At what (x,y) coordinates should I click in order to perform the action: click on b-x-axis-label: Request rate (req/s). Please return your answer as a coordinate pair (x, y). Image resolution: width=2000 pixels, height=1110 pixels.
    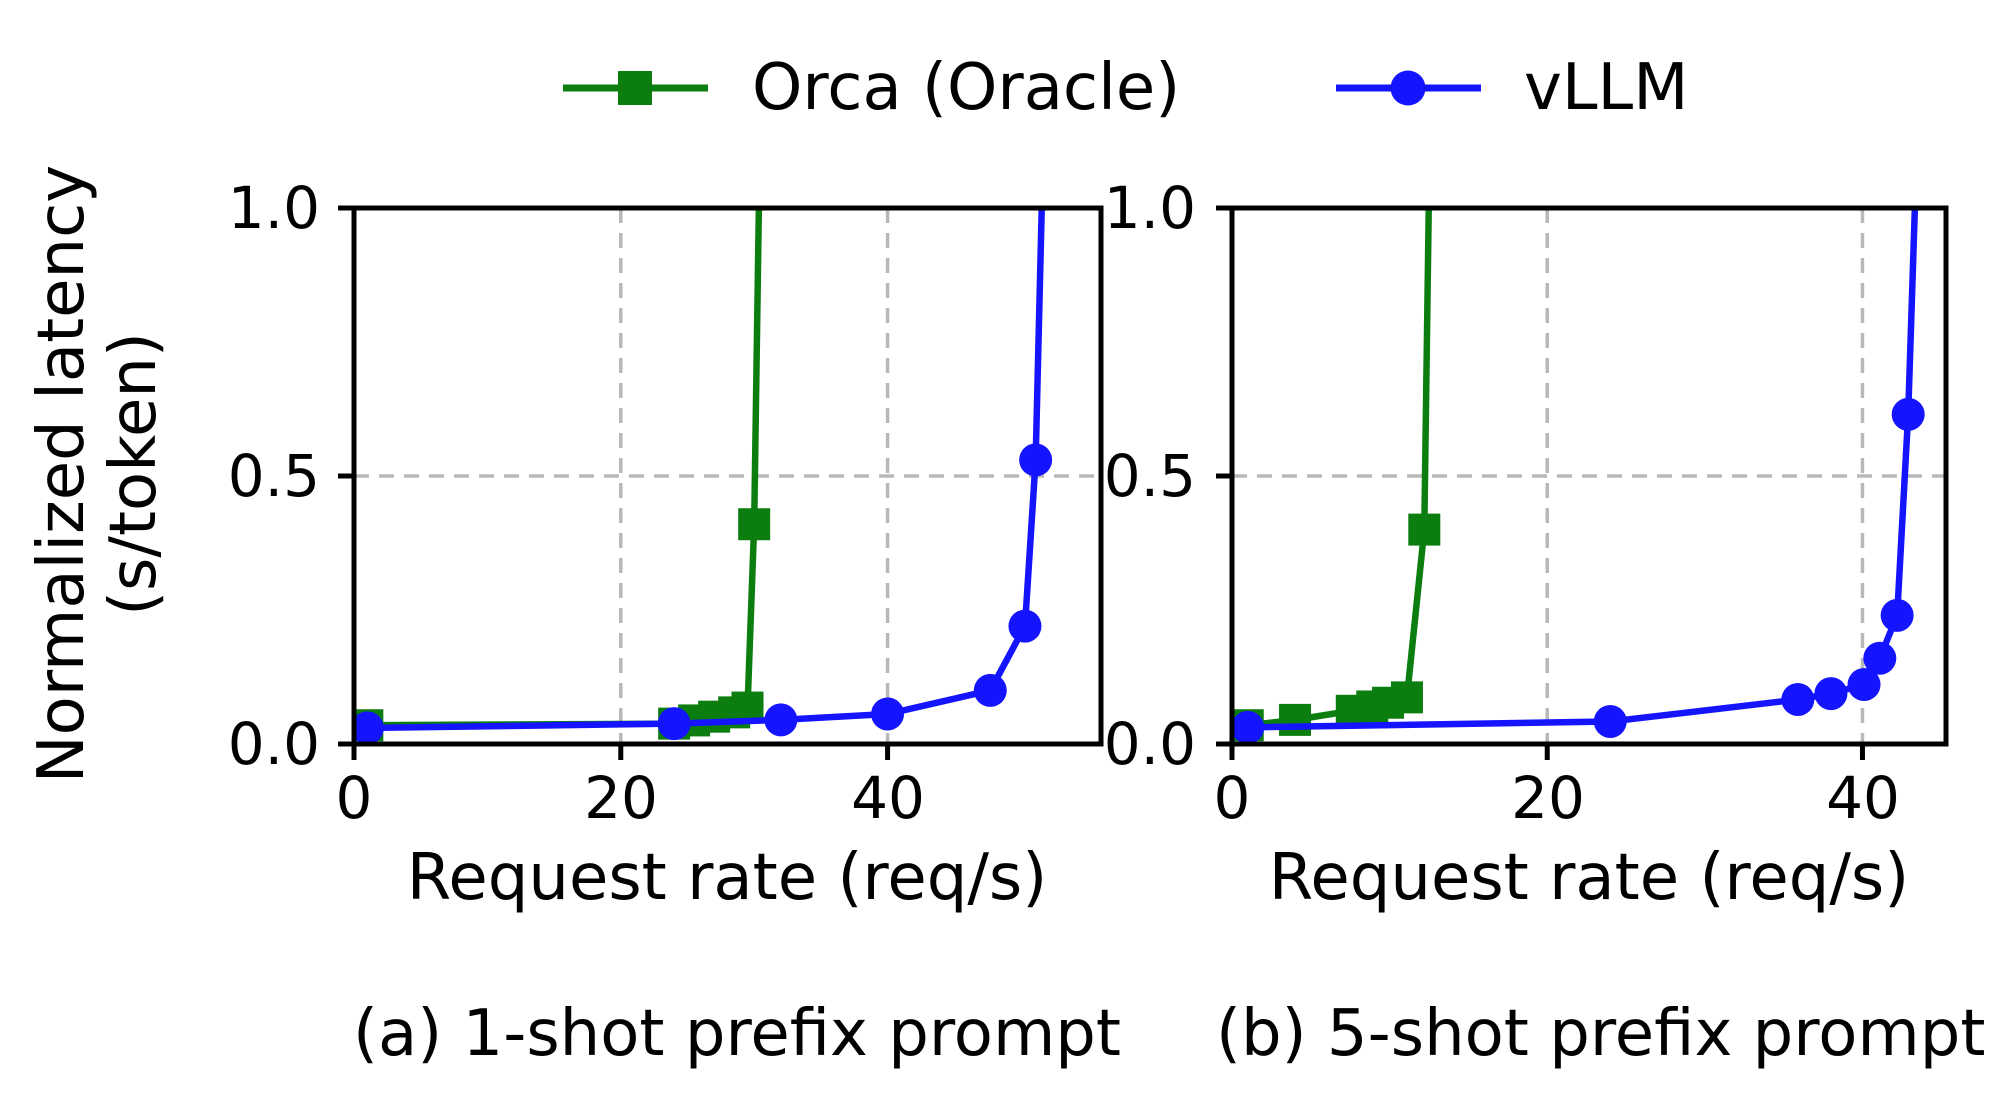
    Looking at the image, I should click on (1589, 878).